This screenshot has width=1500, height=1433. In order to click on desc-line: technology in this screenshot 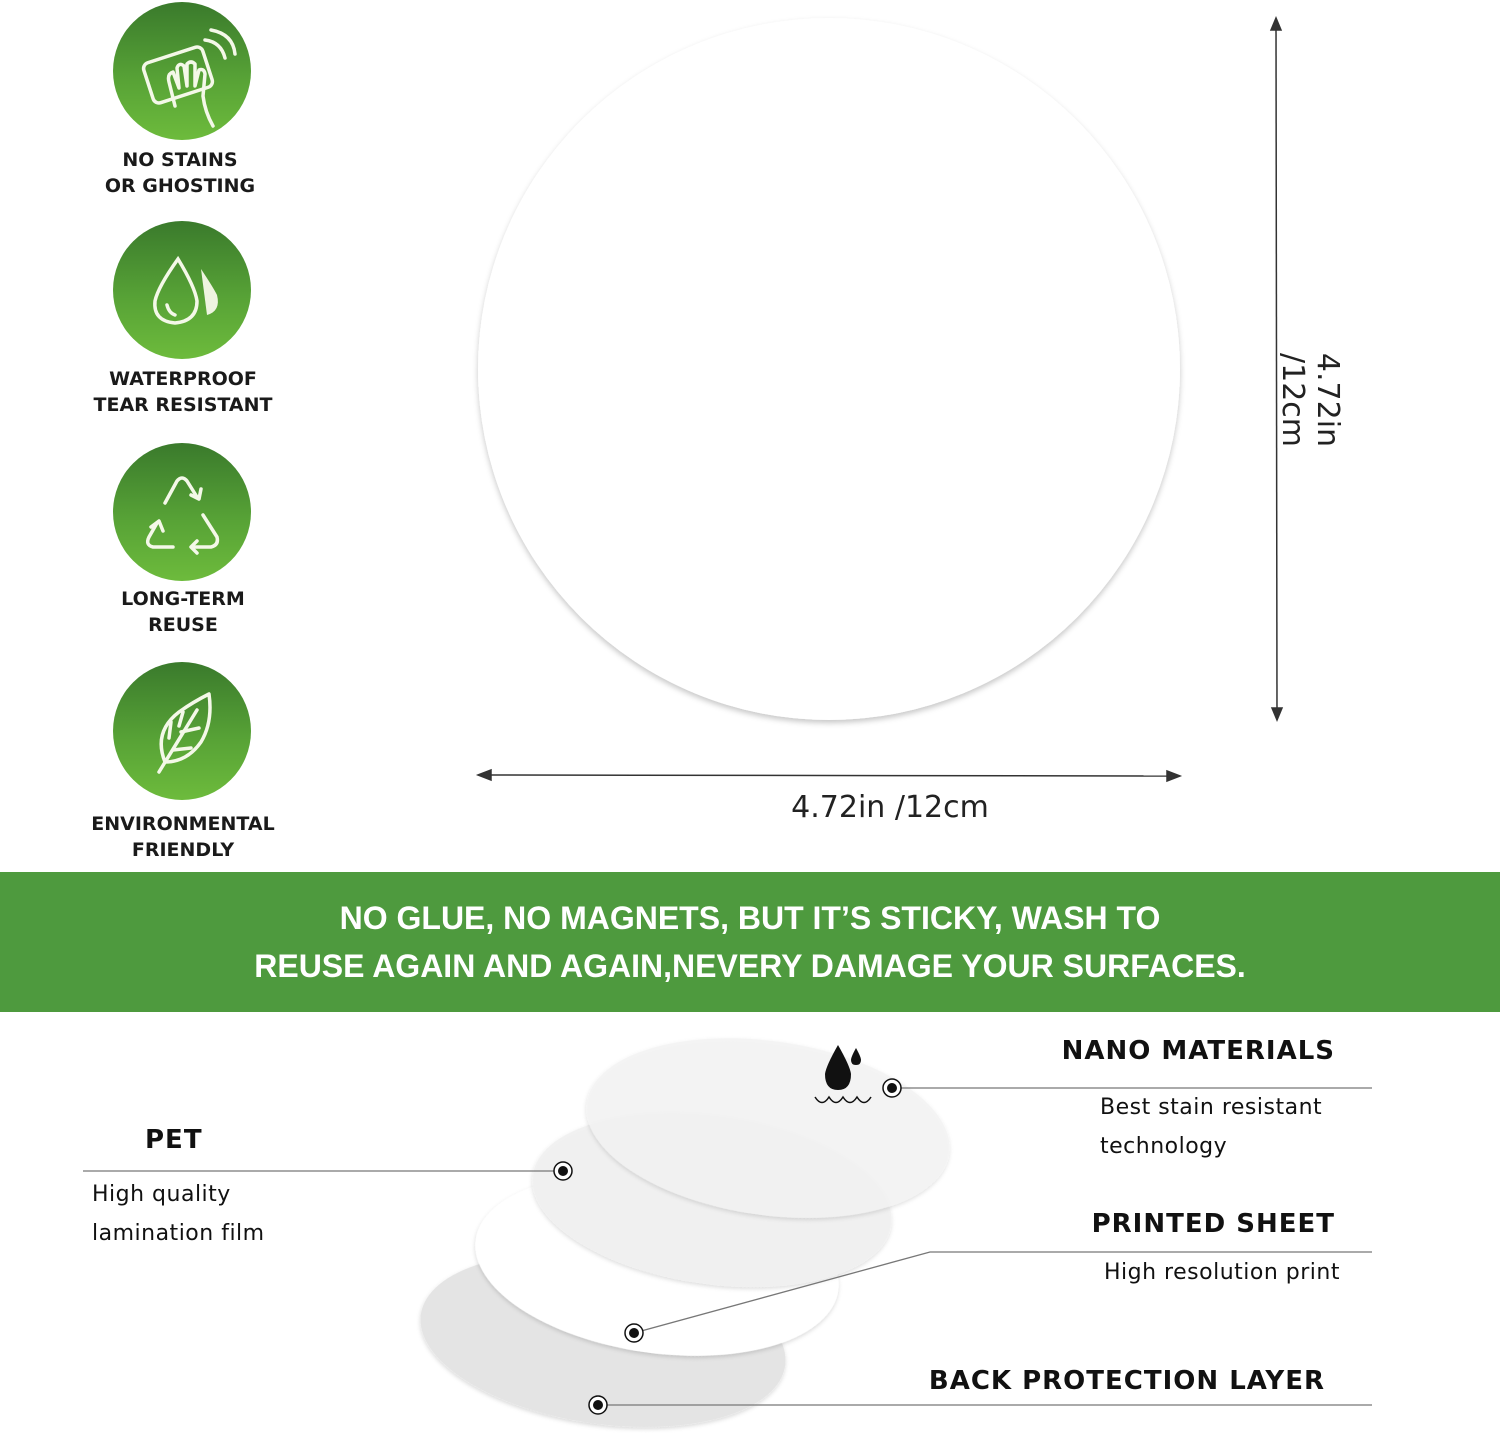, I will do `click(1164, 1146)`.